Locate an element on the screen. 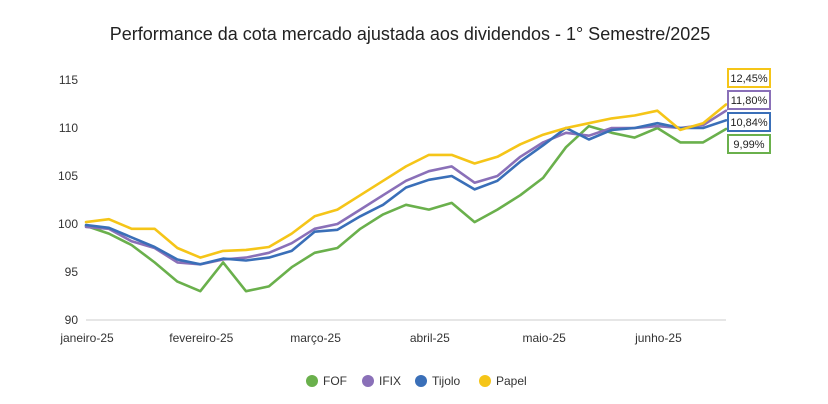  end-label-box-papel is located at coordinates (749, 78).